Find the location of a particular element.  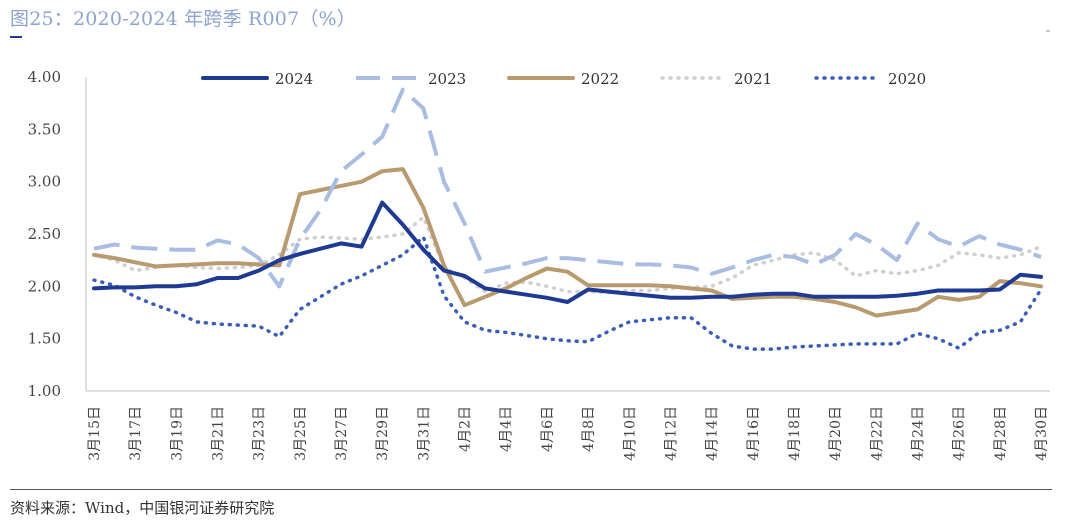

x-tick-label: 4月28日 is located at coordinates (1001, 433).